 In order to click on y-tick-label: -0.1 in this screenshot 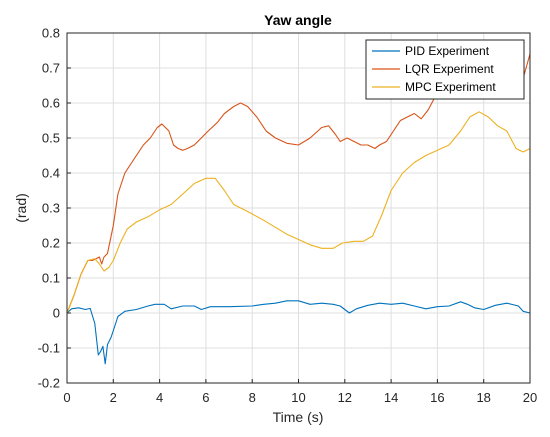, I will do `click(49, 348)`.